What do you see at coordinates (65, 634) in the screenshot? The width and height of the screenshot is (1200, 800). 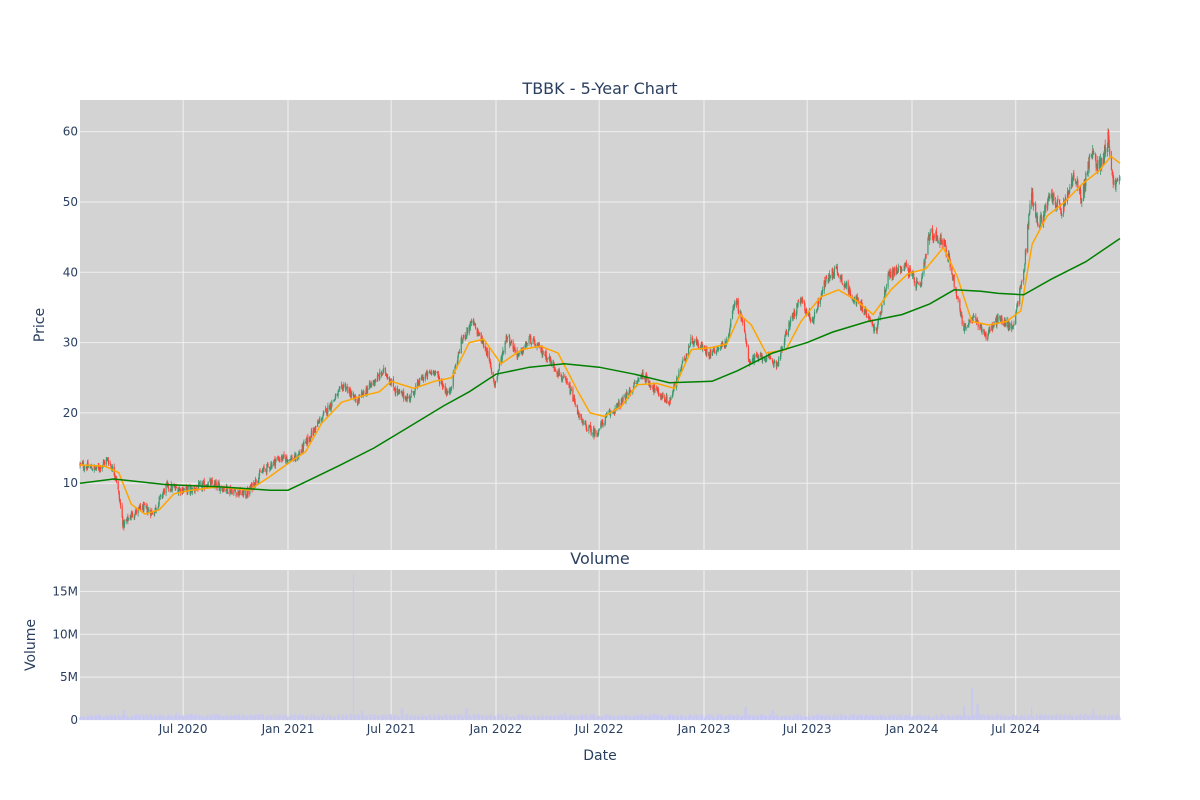 I see `volume-tick-label: 10M` at bounding box center [65, 634].